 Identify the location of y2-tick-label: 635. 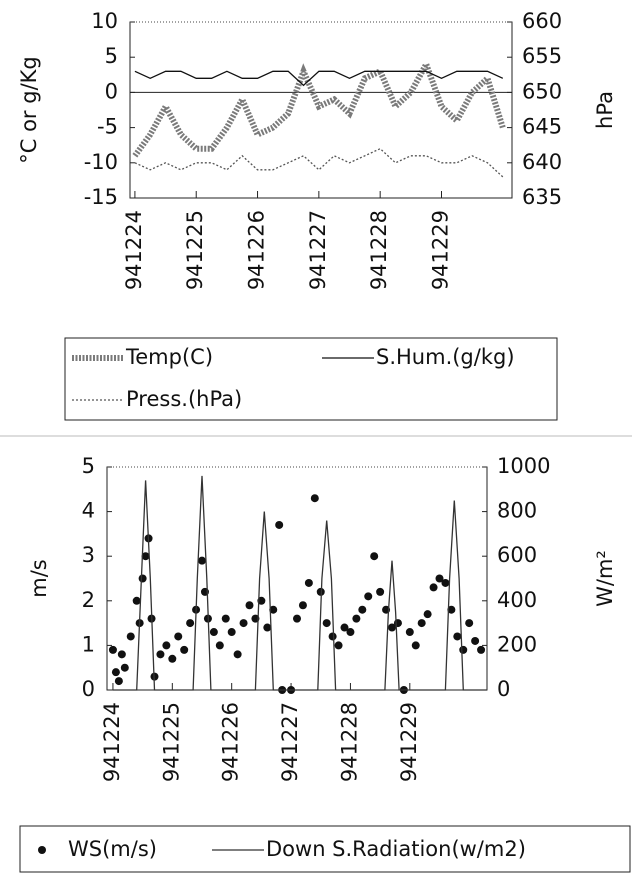
(542, 197).